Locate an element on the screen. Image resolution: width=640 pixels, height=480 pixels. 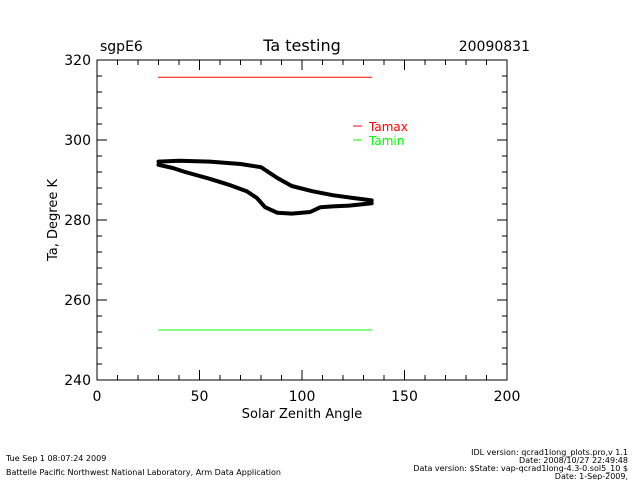
series-line-ta-afternoon is located at coordinates (265, 189).